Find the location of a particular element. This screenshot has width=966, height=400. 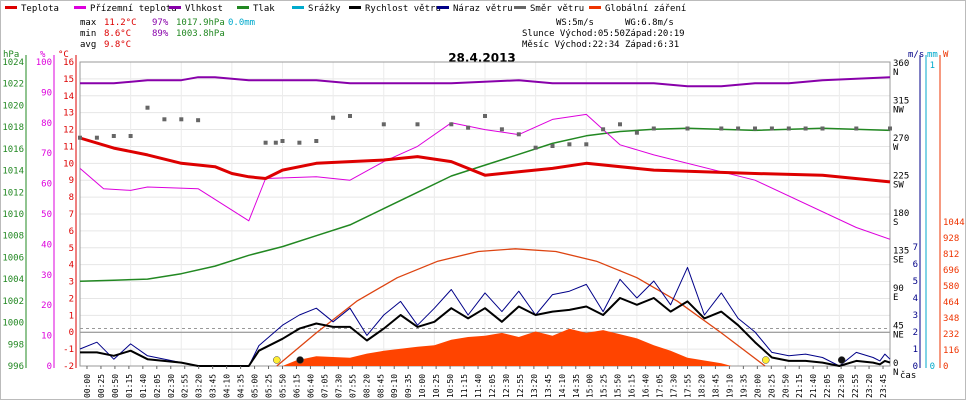

axis-hpa-tick: 1008 is located at coordinates (13, 237).